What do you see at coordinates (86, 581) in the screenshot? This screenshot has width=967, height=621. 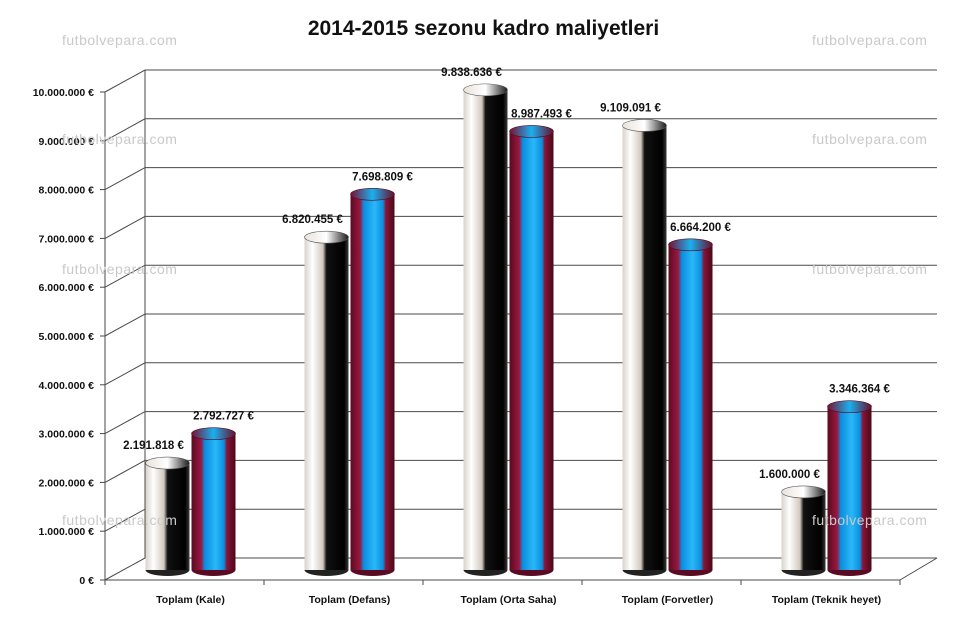 I see `y-tick-label: 0 €` at bounding box center [86, 581].